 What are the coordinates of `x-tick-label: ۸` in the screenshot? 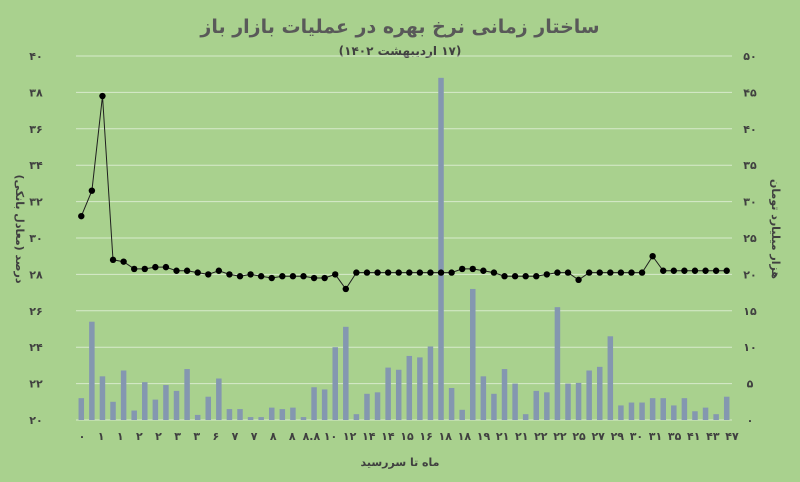 It's located at (273, 436).